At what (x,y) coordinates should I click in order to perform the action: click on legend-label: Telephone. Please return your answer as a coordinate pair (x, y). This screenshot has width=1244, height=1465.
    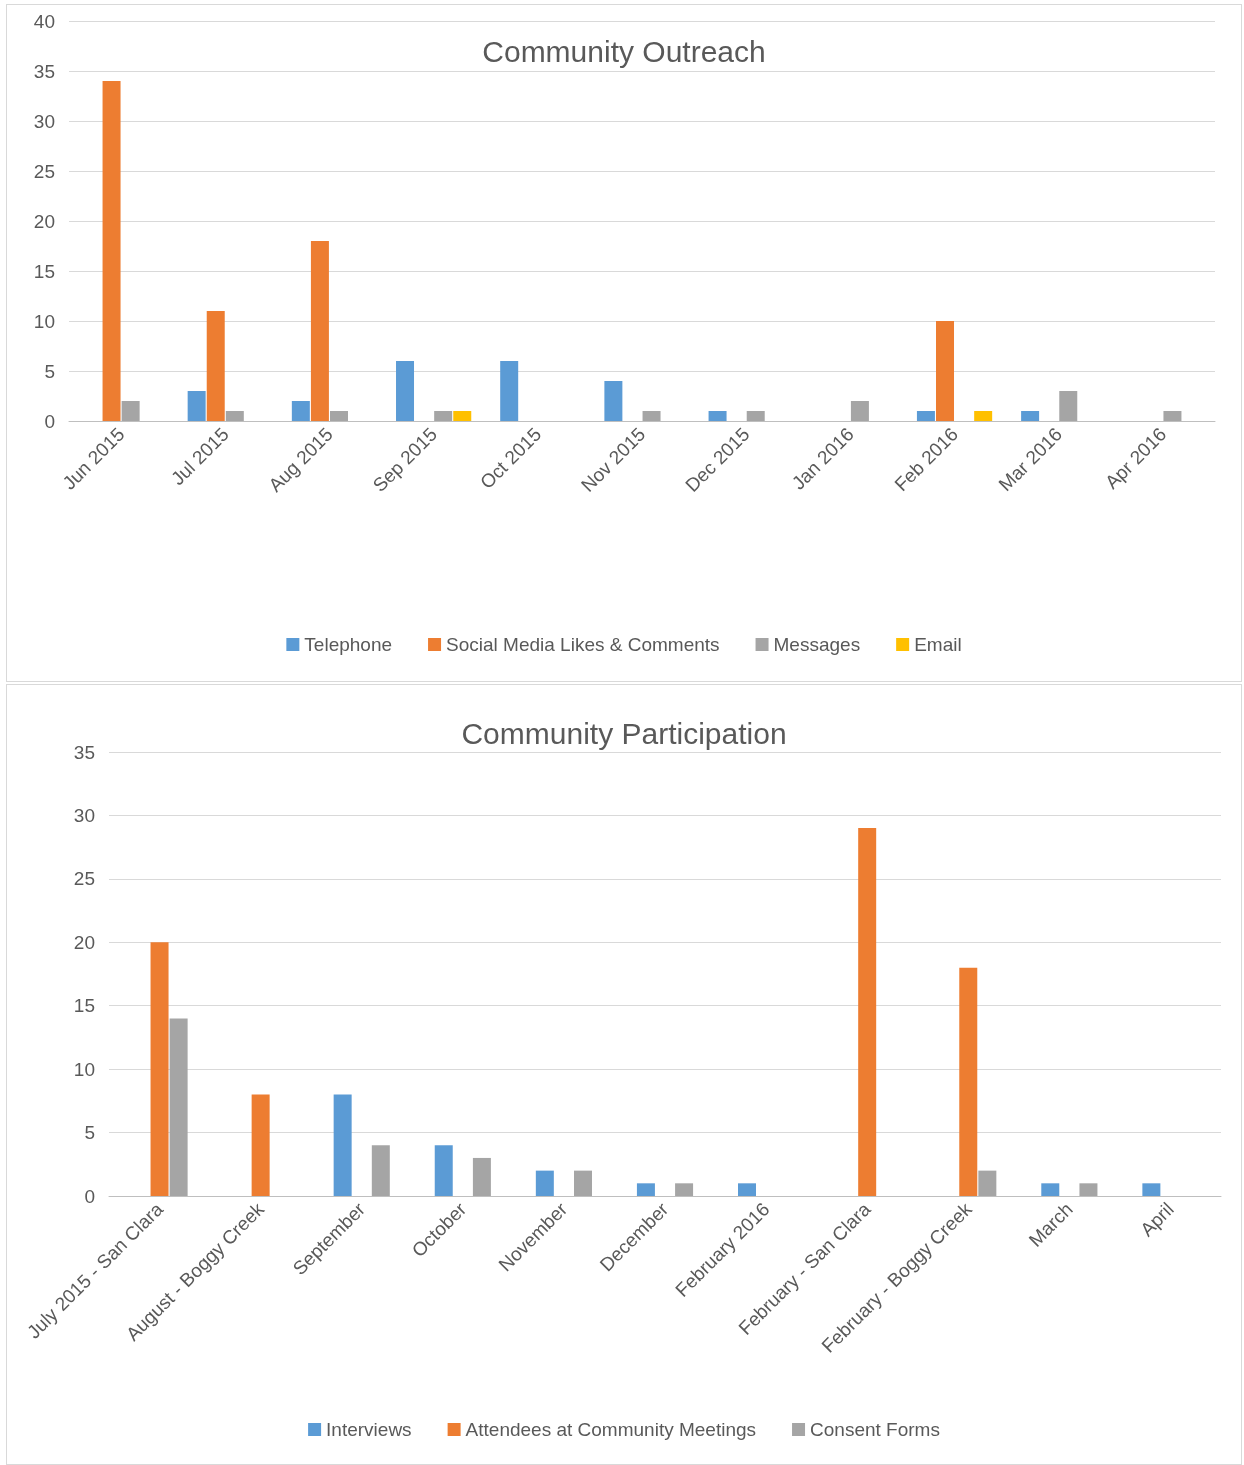
    Looking at the image, I should click on (348, 644).